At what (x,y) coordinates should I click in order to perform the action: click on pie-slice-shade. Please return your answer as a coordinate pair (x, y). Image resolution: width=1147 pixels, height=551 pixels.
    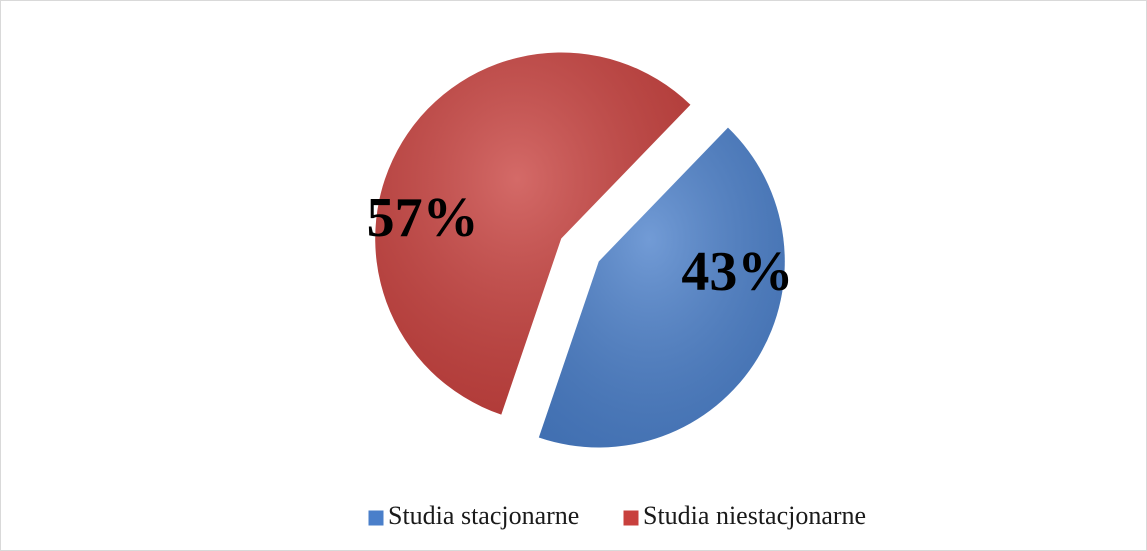
    Looking at the image, I should click on (661, 287).